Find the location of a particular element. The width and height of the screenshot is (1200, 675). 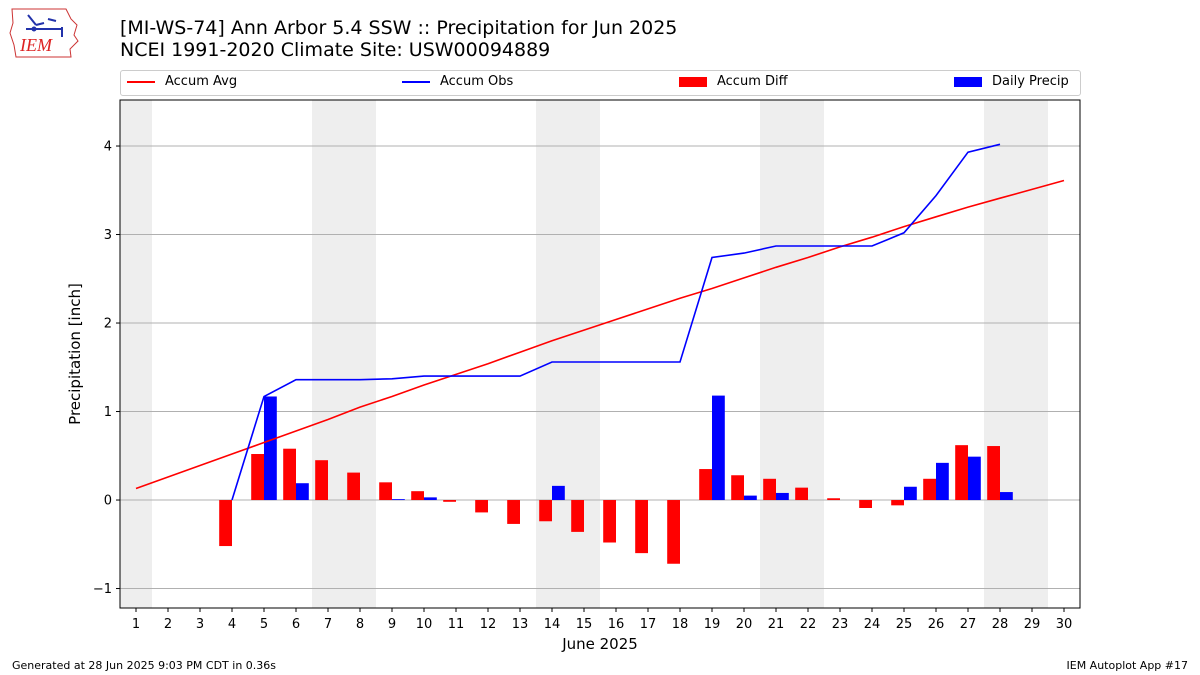

x-tick-label: 22 is located at coordinates (808, 624).